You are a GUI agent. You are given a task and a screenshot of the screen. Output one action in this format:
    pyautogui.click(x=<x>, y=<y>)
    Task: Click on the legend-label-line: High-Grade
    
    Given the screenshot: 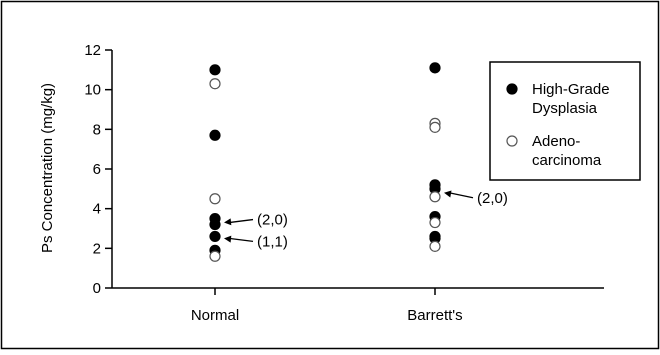 What is the action you would take?
    pyautogui.click(x=571, y=89)
    